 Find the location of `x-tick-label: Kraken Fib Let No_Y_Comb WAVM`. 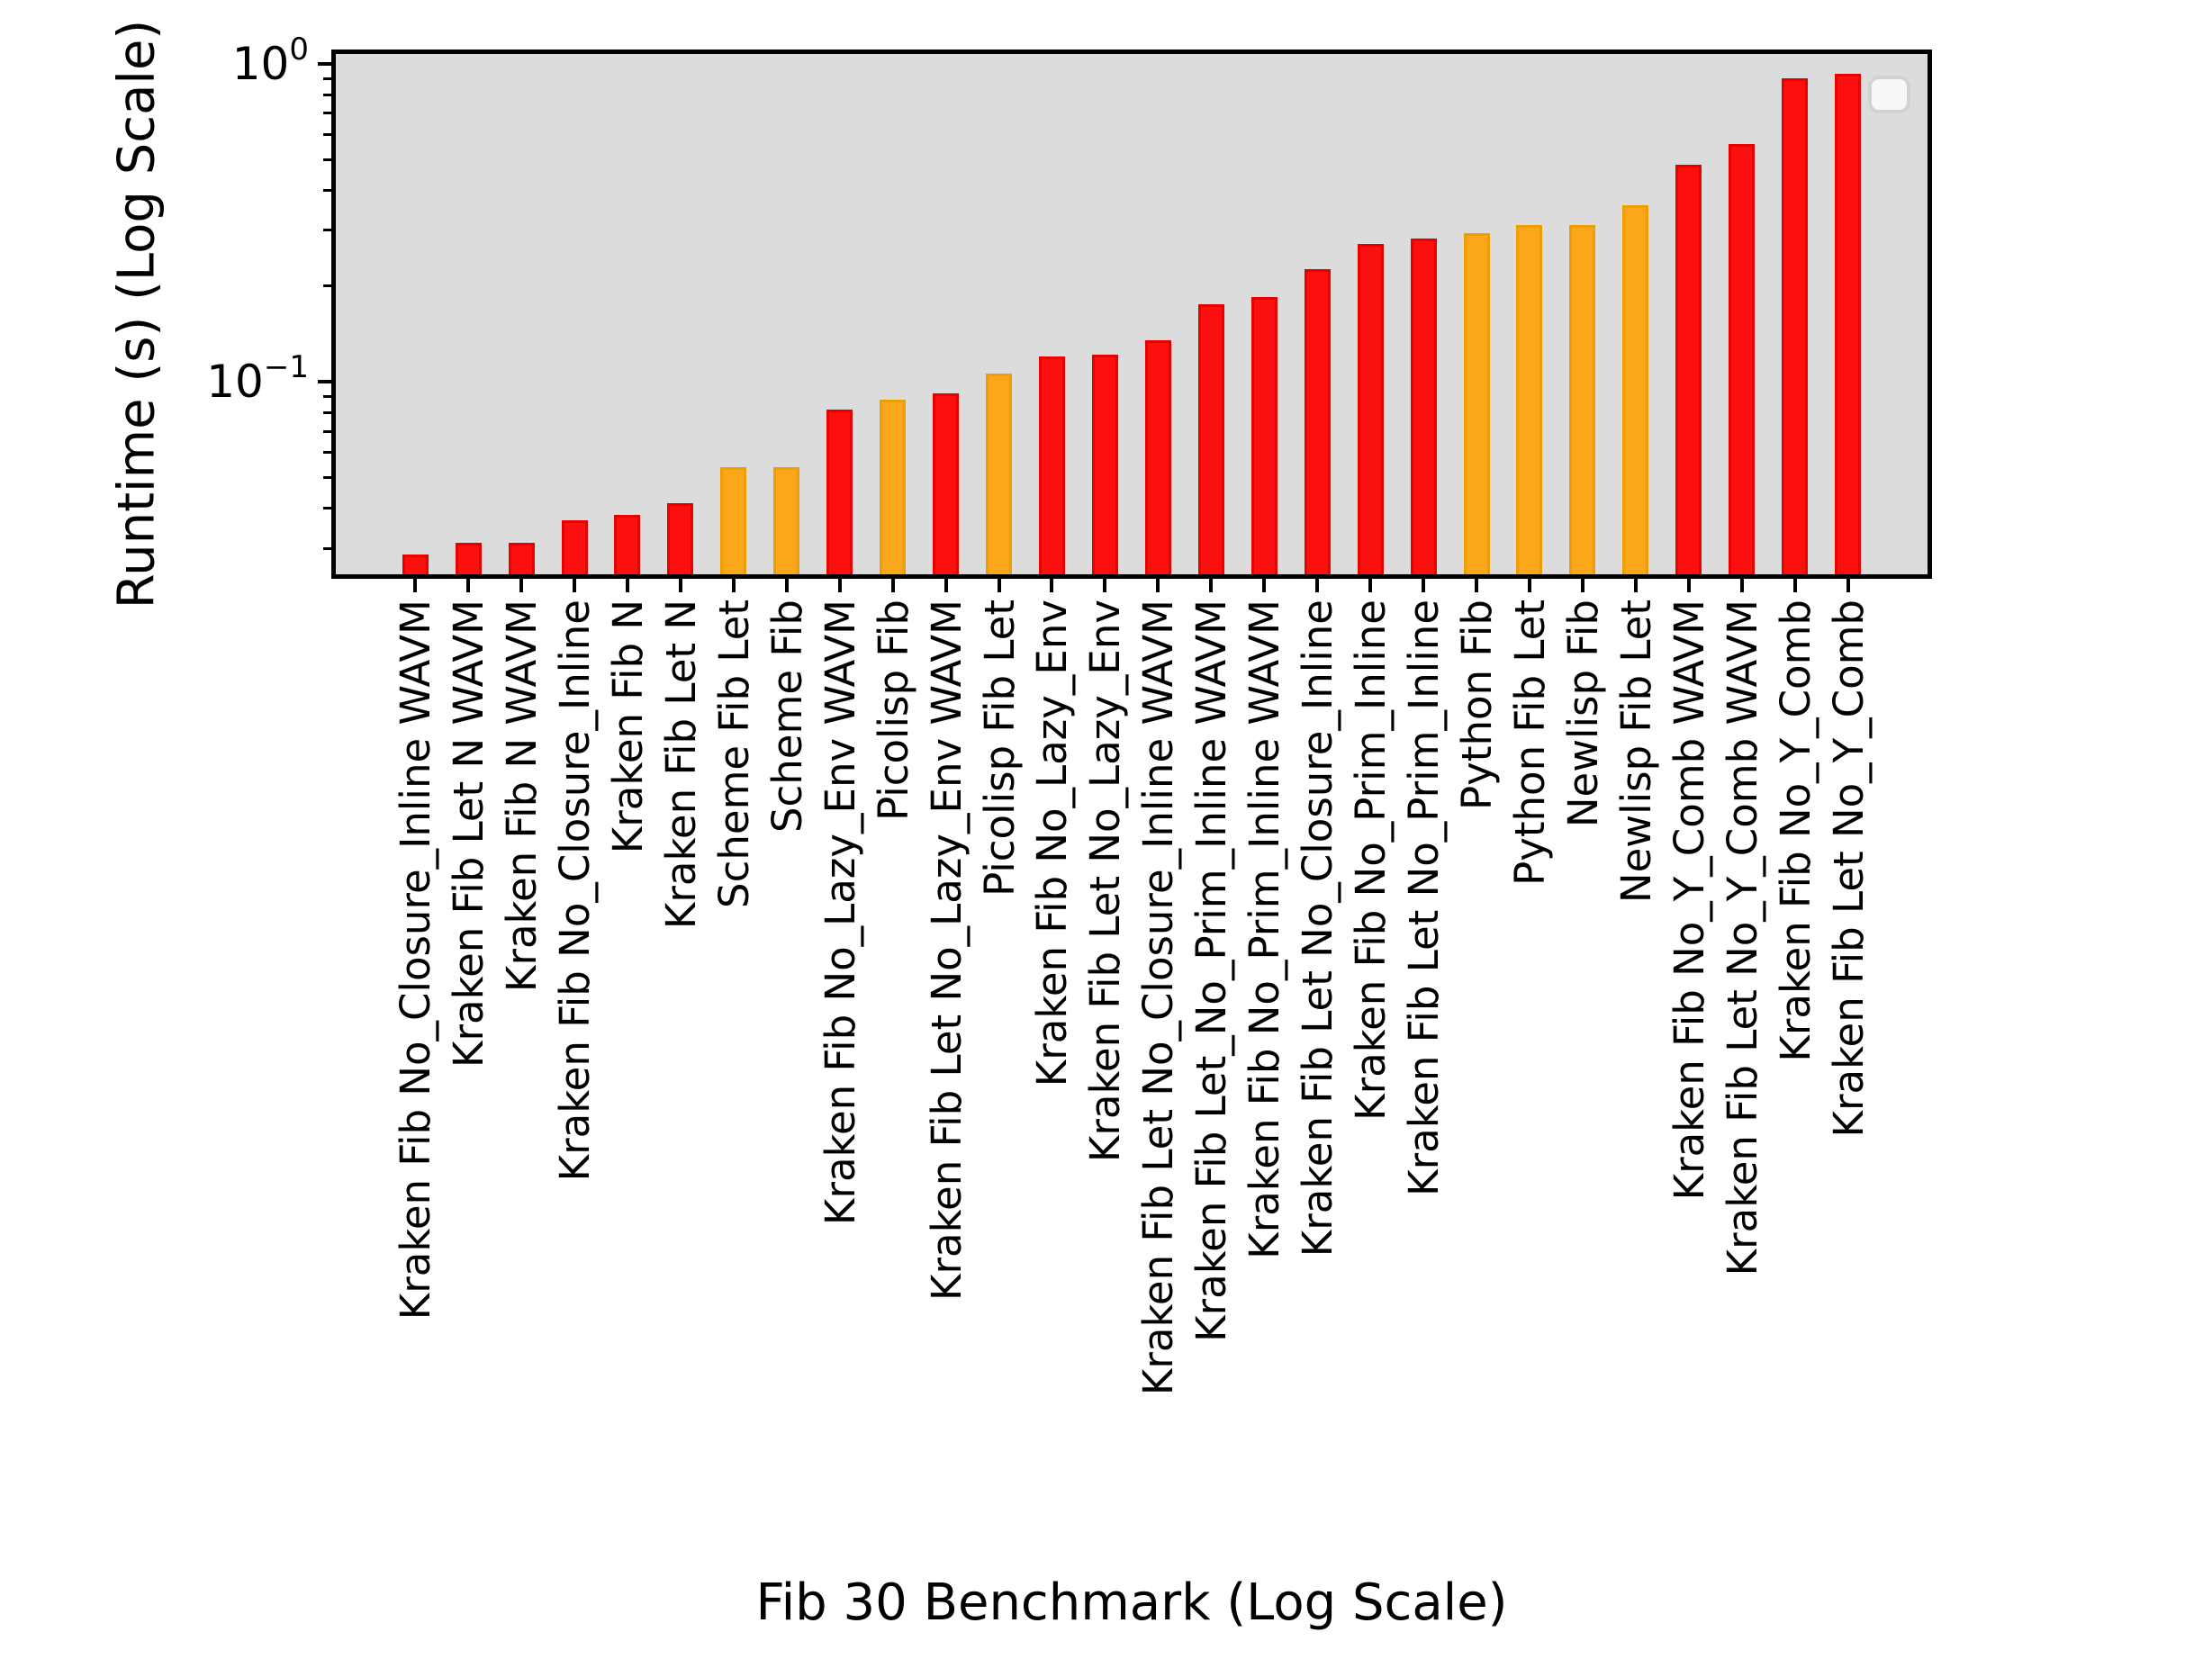

x-tick-label: Kraken Fib Let No_Y_Comb WAVM is located at coordinates (1742, 938).